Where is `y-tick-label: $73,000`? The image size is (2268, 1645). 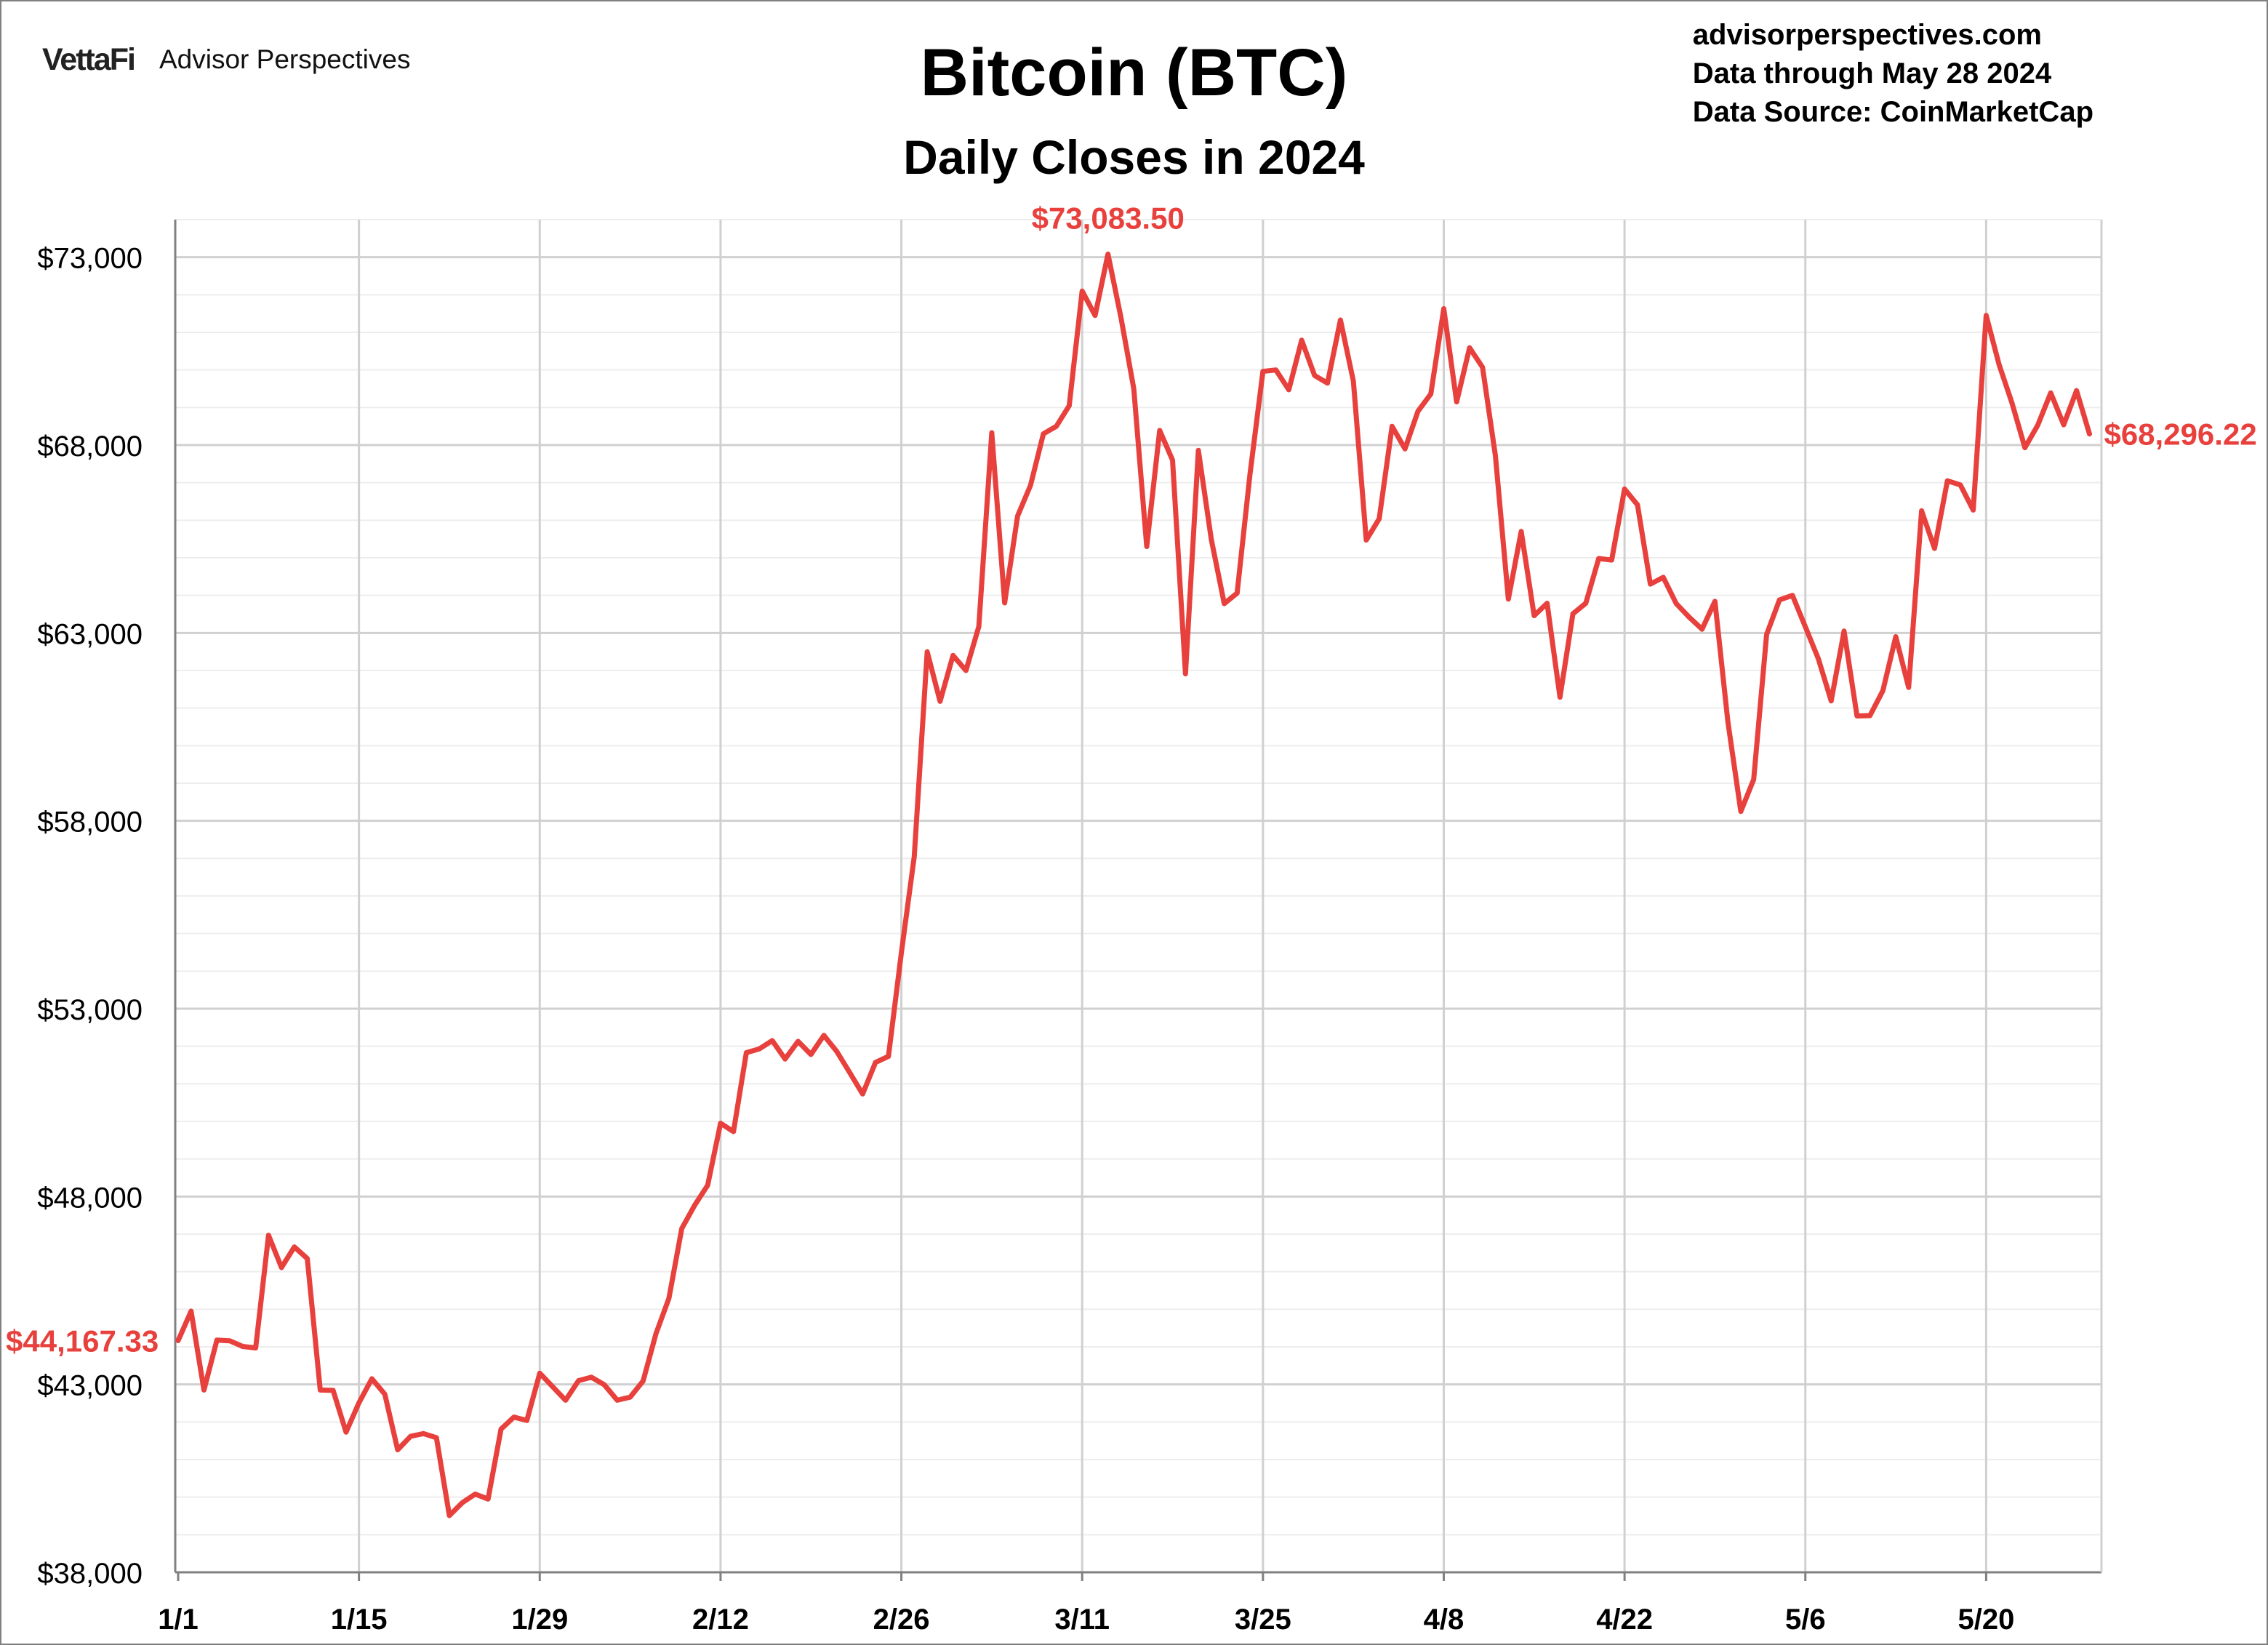 y-tick-label: $73,000 is located at coordinates (90, 259).